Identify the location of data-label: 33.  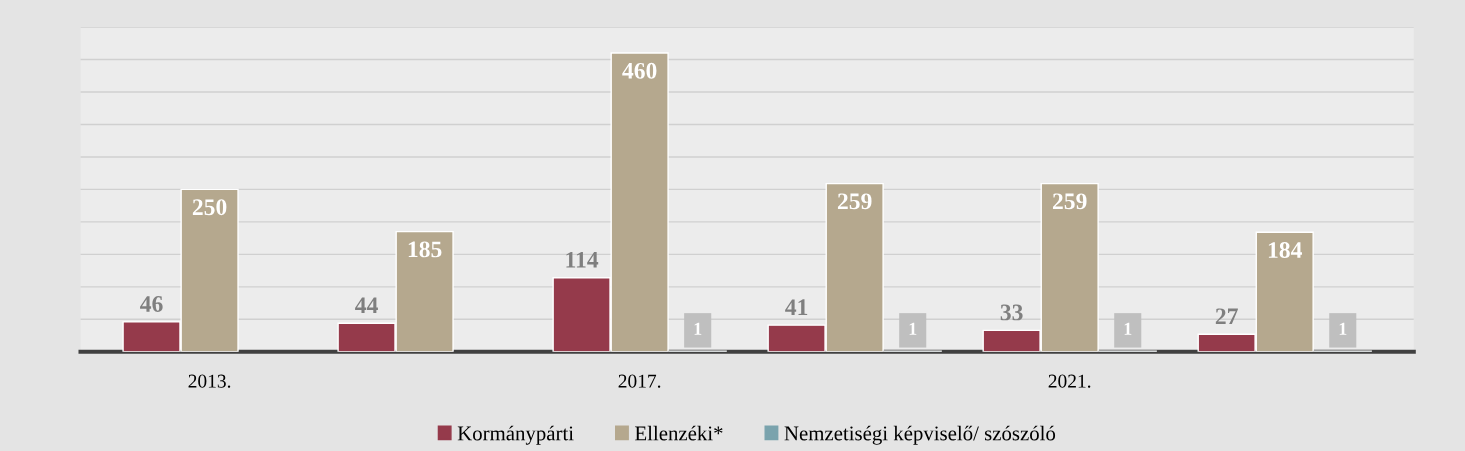
(1011, 312).